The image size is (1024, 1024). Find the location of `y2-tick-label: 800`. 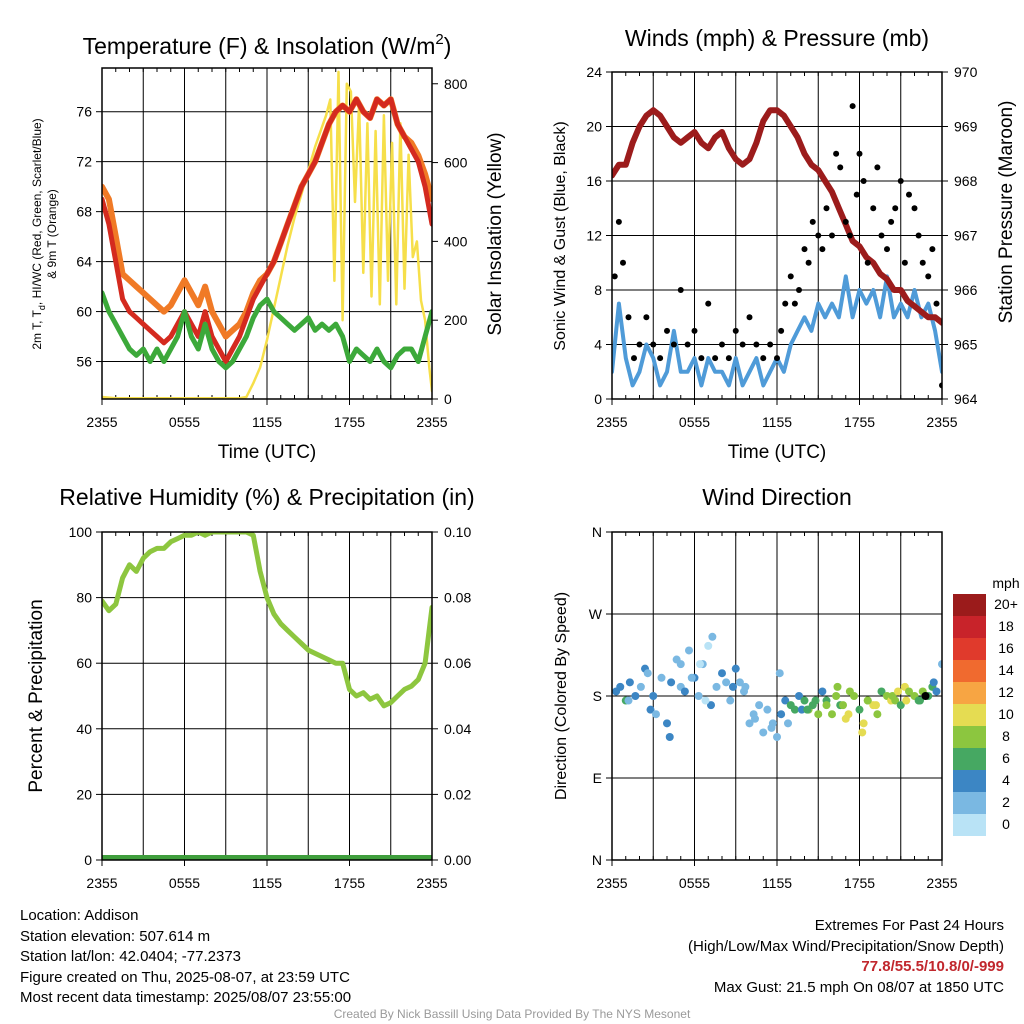

y2-tick-label: 800 is located at coordinates (456, 84).